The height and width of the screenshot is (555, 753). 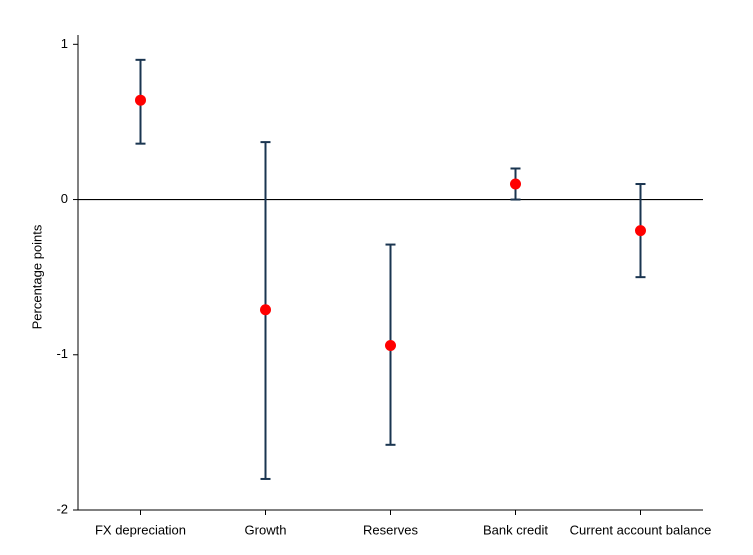 I want to click on x-tick-label: Growth, so click(x=266, y=529).